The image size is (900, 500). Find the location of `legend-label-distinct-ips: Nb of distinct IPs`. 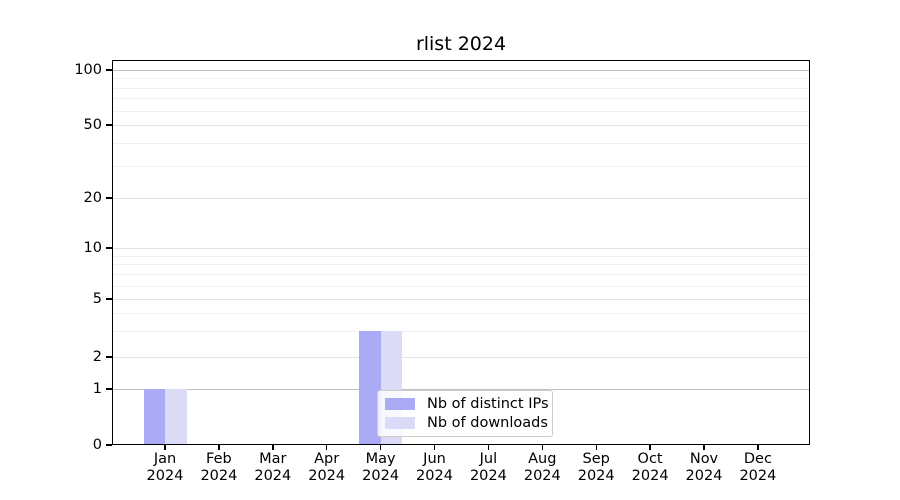

legend-label-distinct-ips: Nb of distinct IPs is located at coordinates (488, 404).